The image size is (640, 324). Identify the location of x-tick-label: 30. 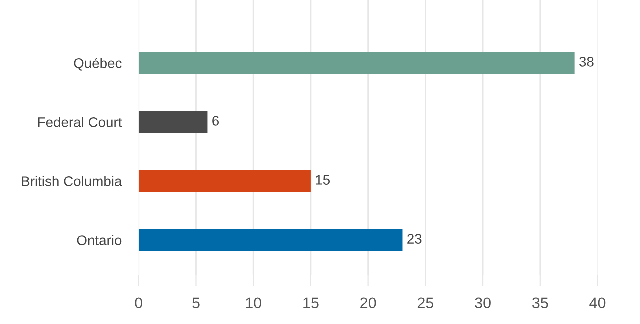
(483, 303).